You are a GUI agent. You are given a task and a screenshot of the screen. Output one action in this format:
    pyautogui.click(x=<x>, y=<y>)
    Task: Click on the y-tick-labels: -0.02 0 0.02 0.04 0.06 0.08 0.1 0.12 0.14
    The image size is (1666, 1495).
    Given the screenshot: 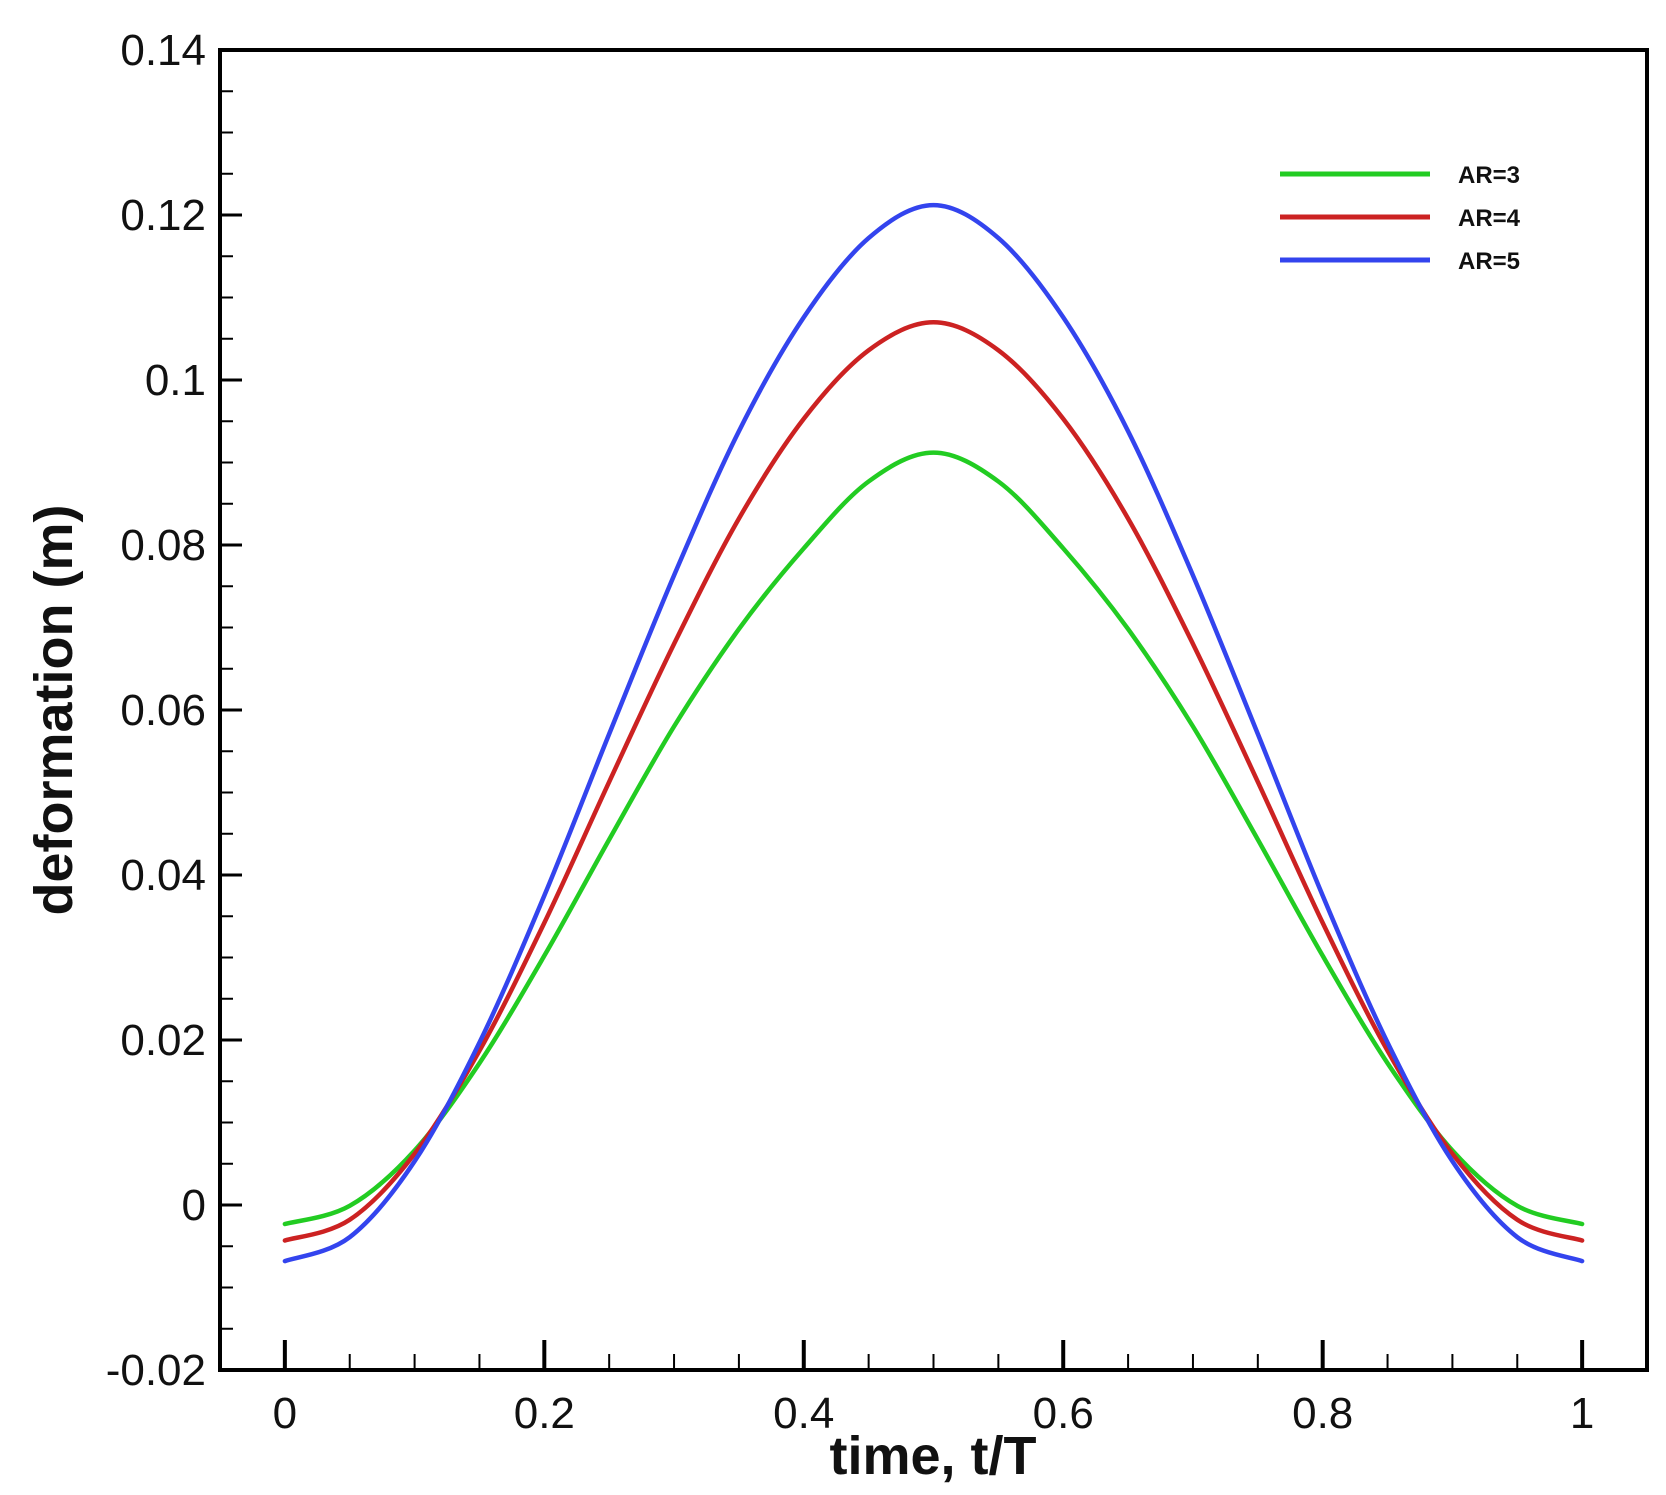 What is the action you would take?
    pyautogui.click(x=156, y=710)
    